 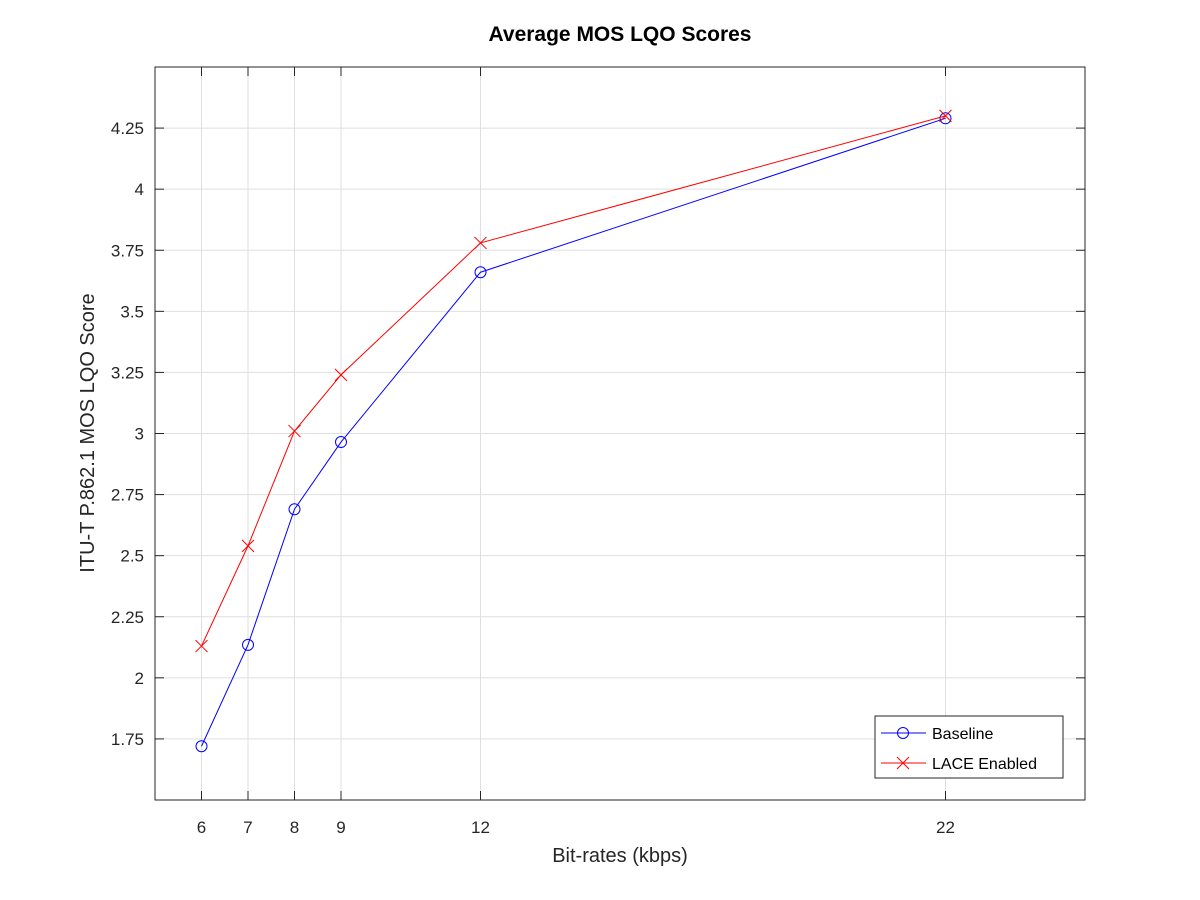 What do you see at coordinates (132, 556) in the screenshot?
I see `y-tick-label: 2.5` at bounding box center [132, 556].